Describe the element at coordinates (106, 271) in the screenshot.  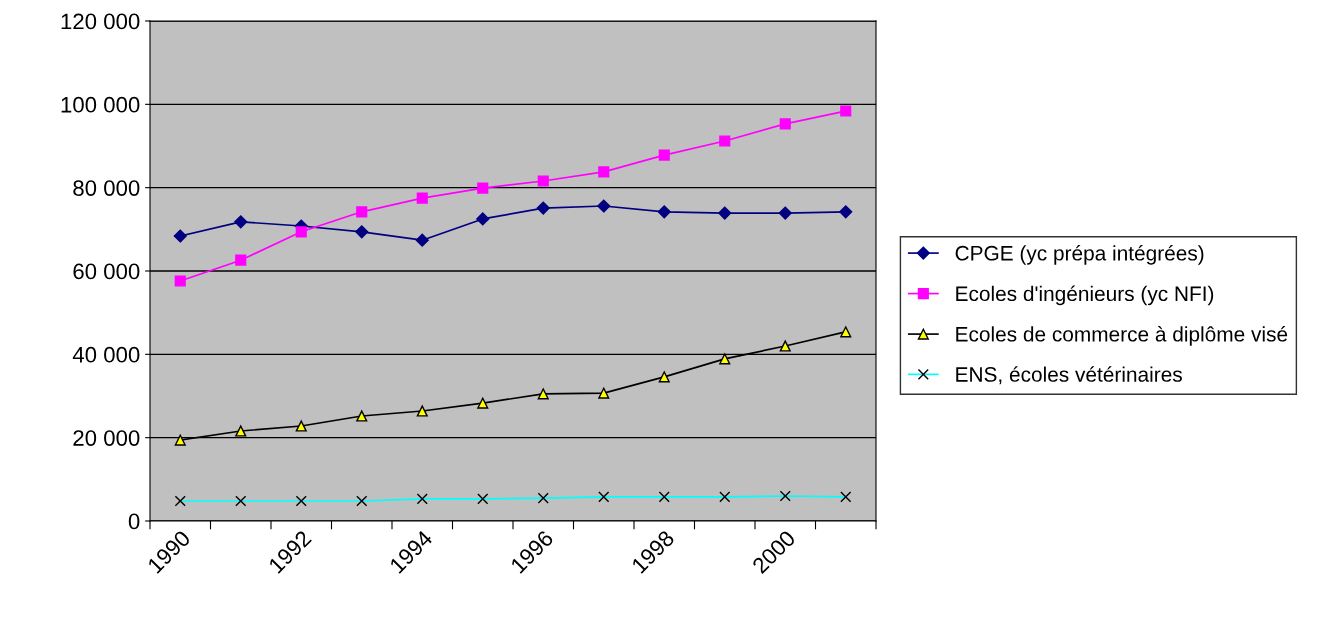
I see `y-tick-label: 60 000` at that location.